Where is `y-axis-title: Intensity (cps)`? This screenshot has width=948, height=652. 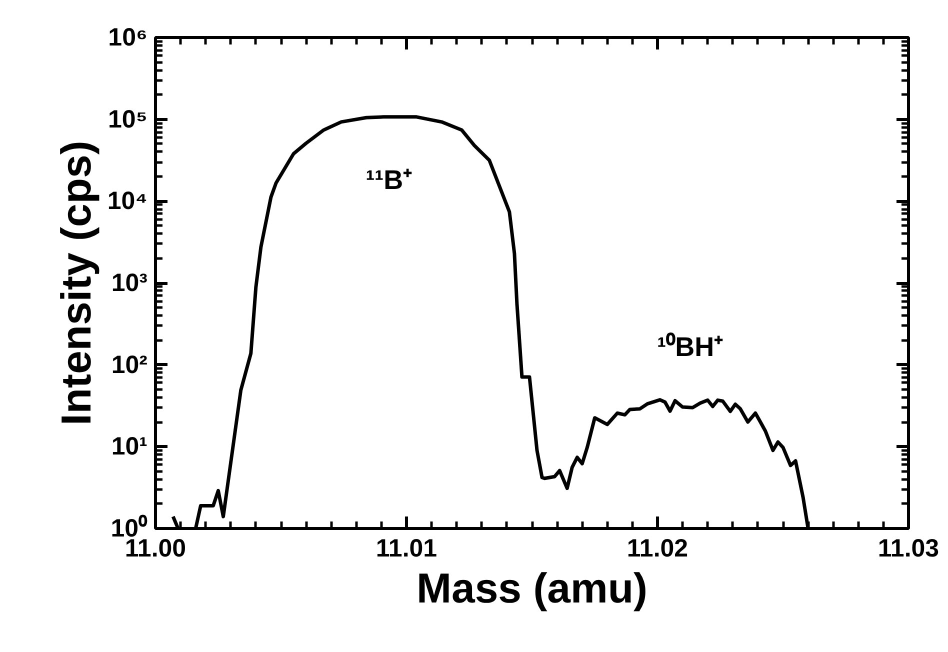
y-axis-title: Intensity (cps) is located at coordinates (76, 283).